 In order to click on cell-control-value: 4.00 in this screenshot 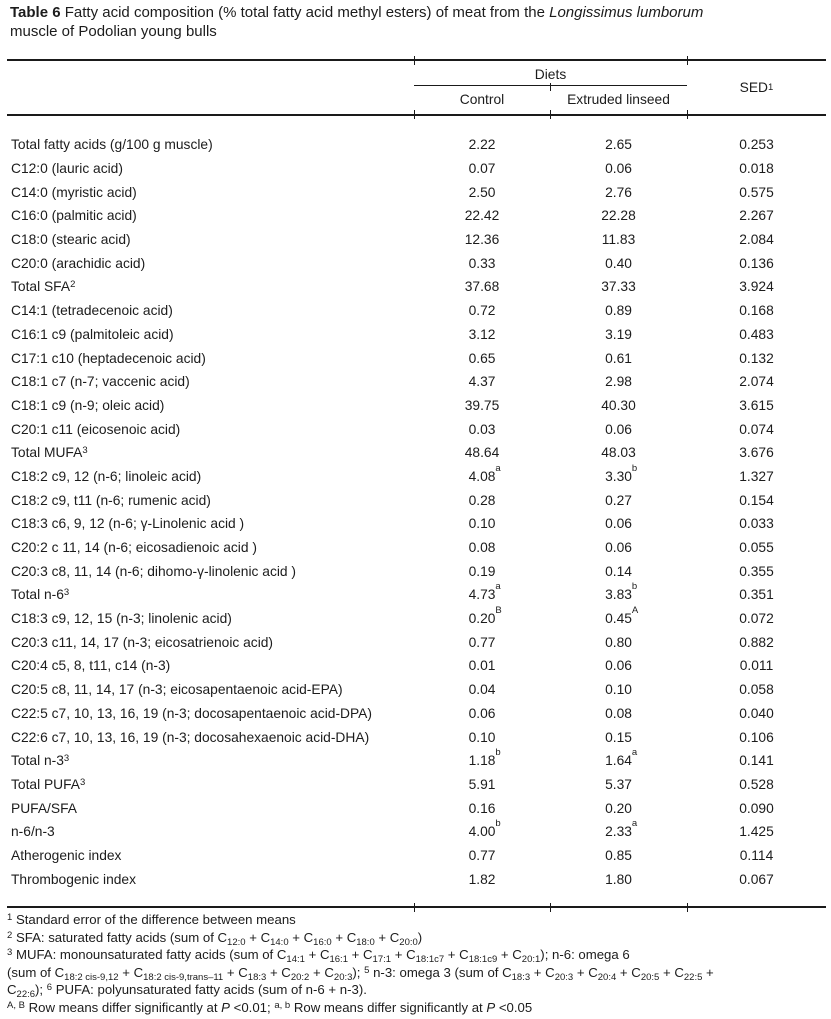, I will do `click(482, 832)`.